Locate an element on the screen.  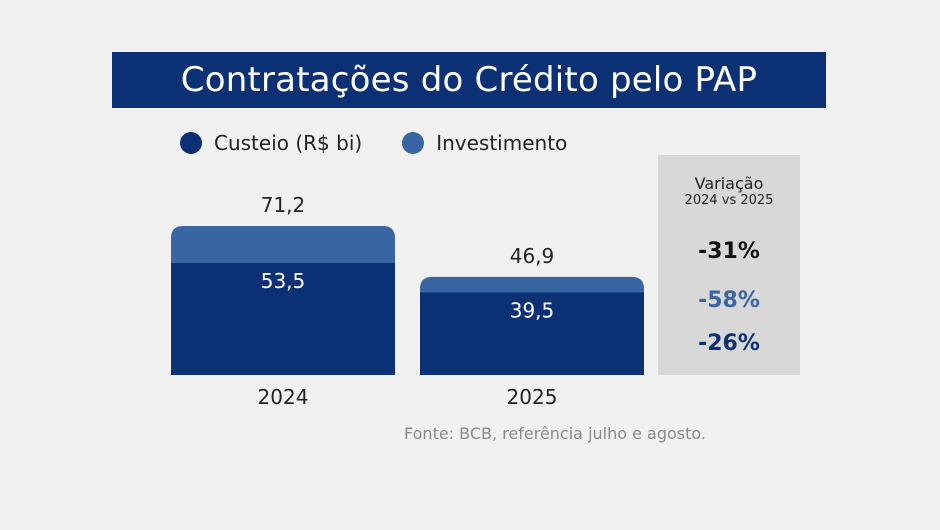
bar-custeio-2025 is located at coordinates (532, 333).